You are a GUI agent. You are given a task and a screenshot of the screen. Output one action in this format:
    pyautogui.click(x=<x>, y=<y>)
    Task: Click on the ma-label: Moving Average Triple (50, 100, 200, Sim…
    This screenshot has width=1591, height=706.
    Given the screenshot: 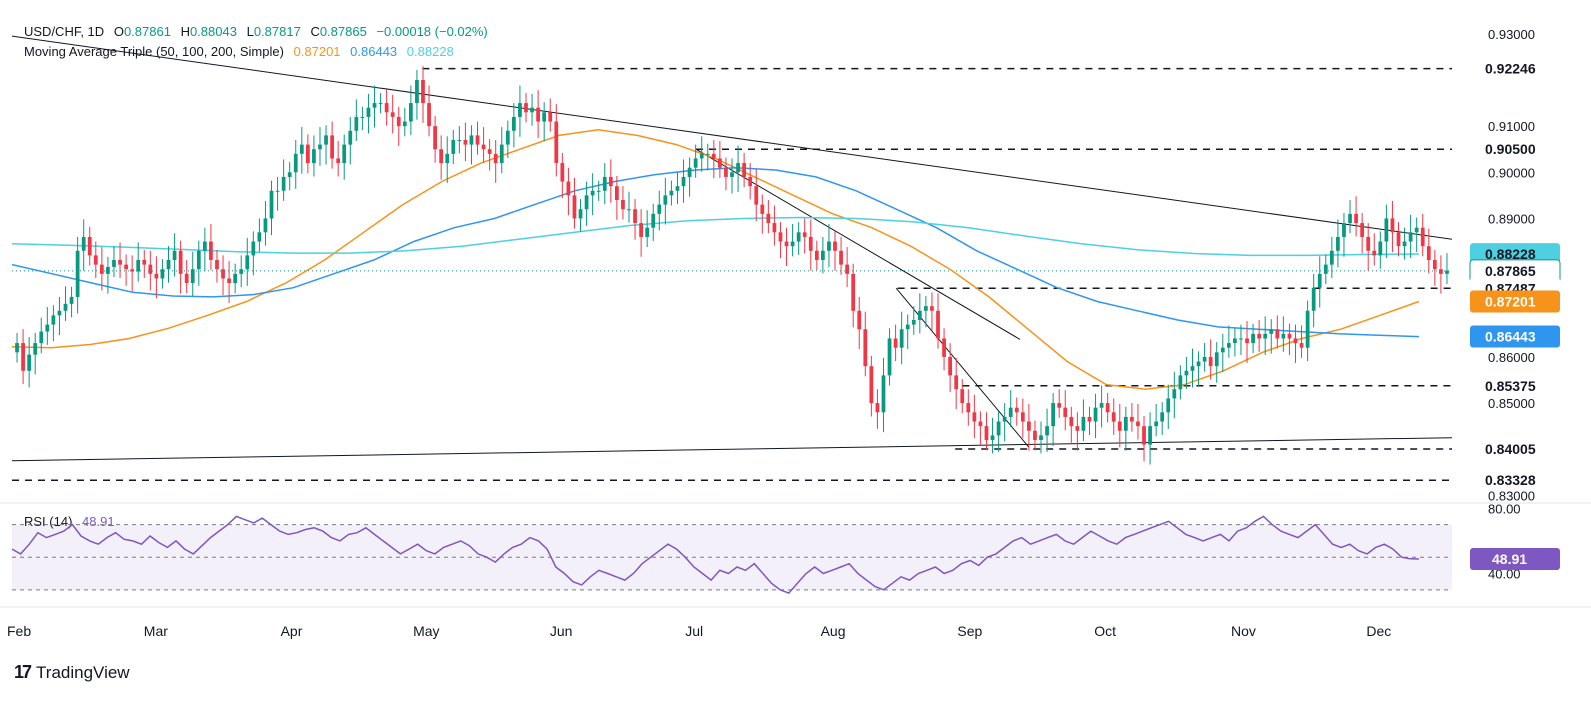 What is the action you would take?
    pyautogui.click(x=154, y=51)
    